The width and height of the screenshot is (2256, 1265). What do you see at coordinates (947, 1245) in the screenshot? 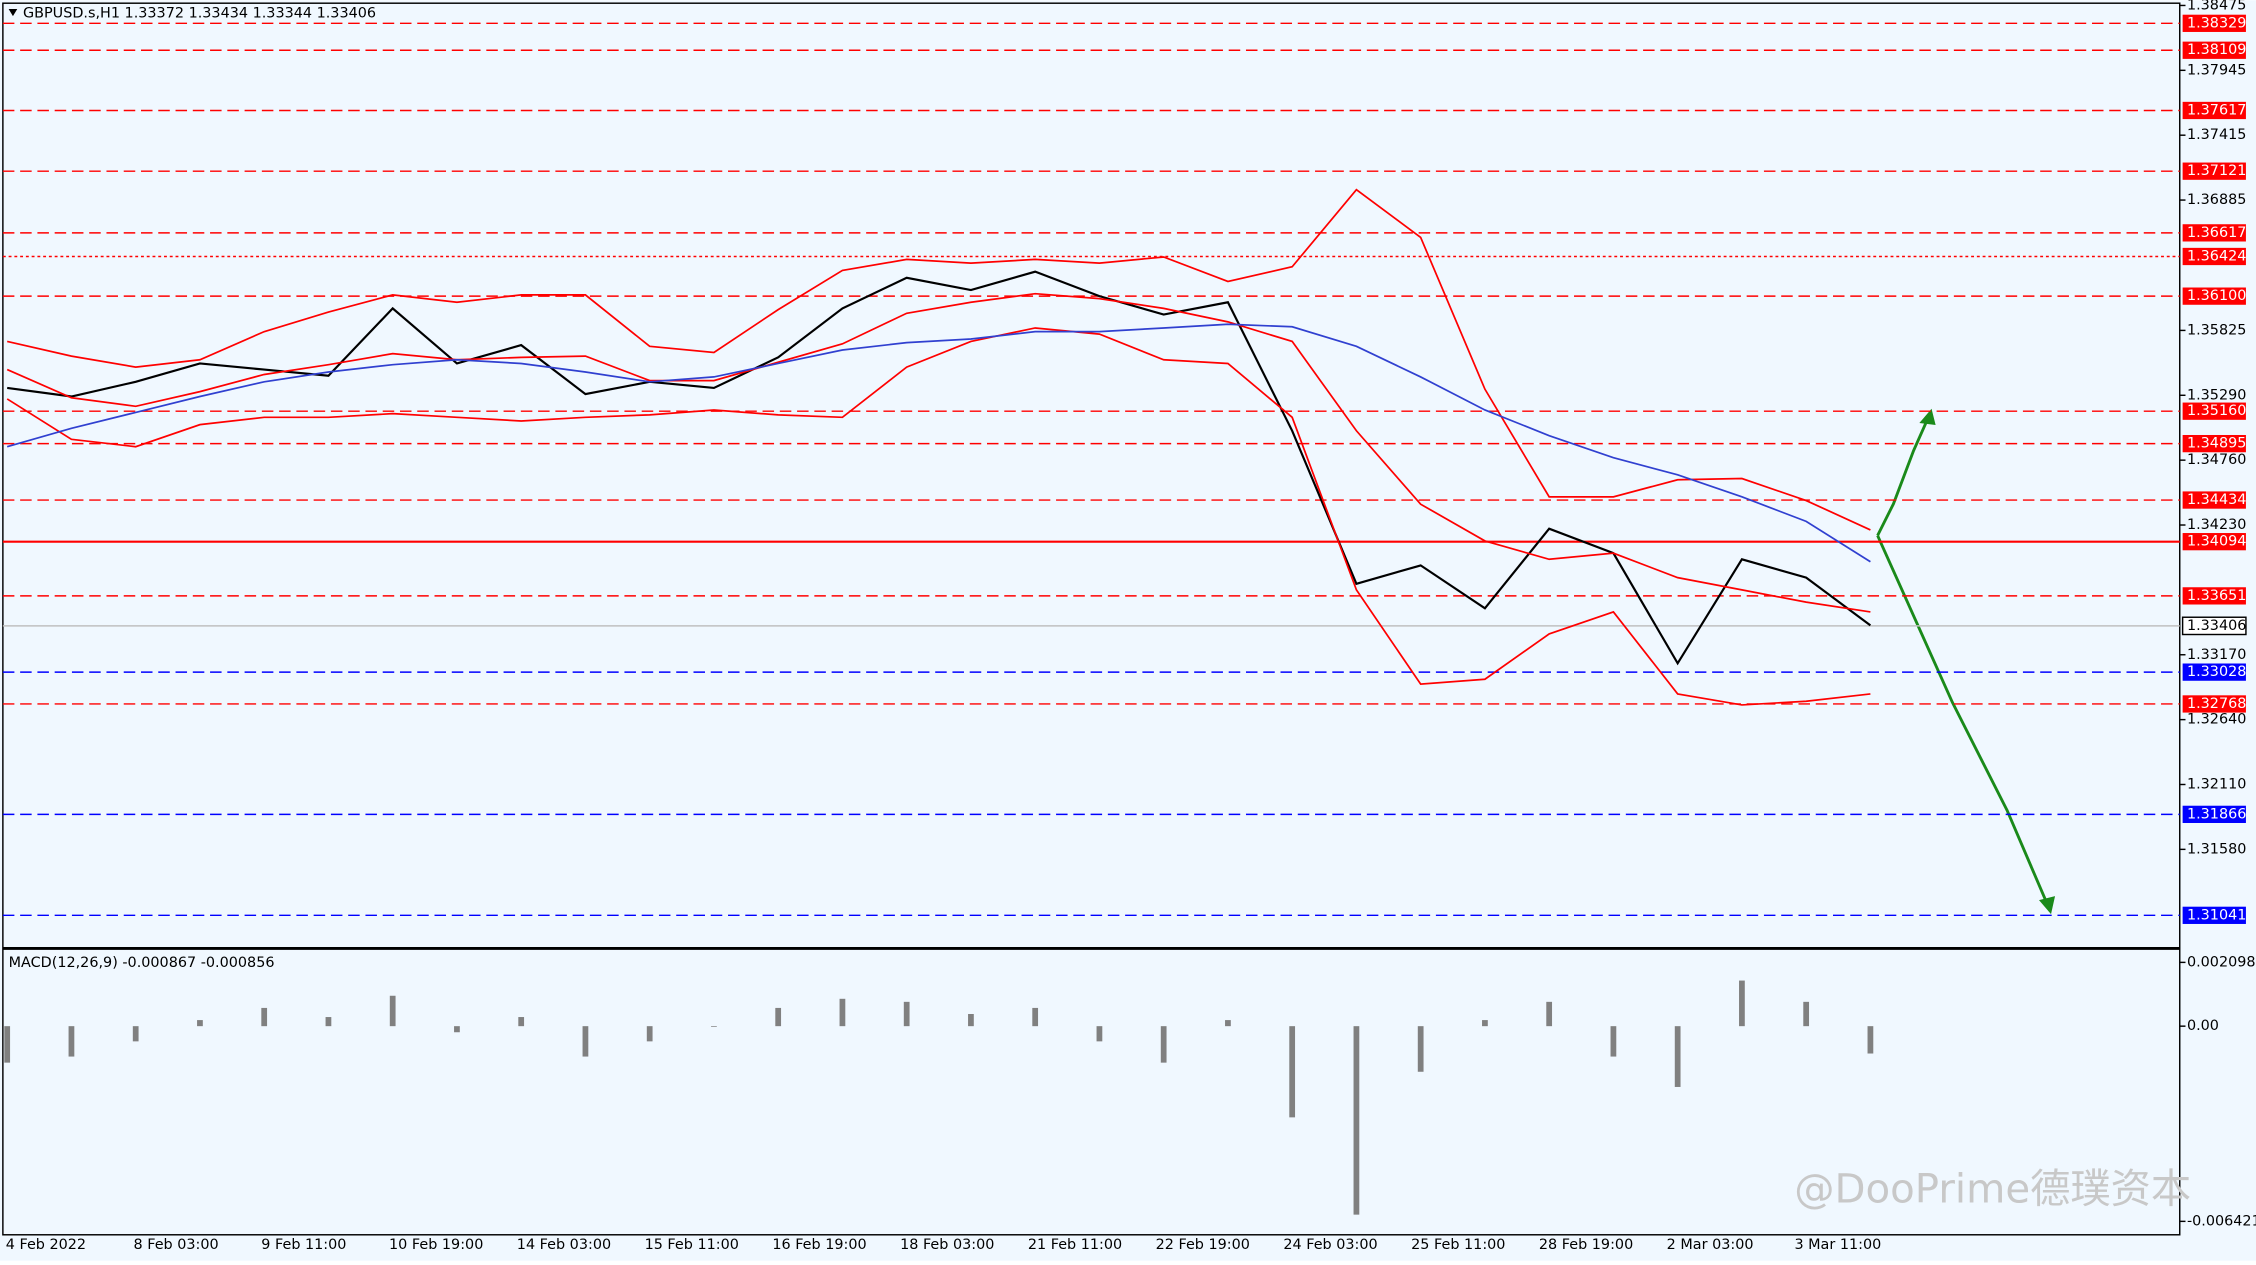
I see `x-tick-label: 18 Feb 03:00` at bounding box center [947, 1245].